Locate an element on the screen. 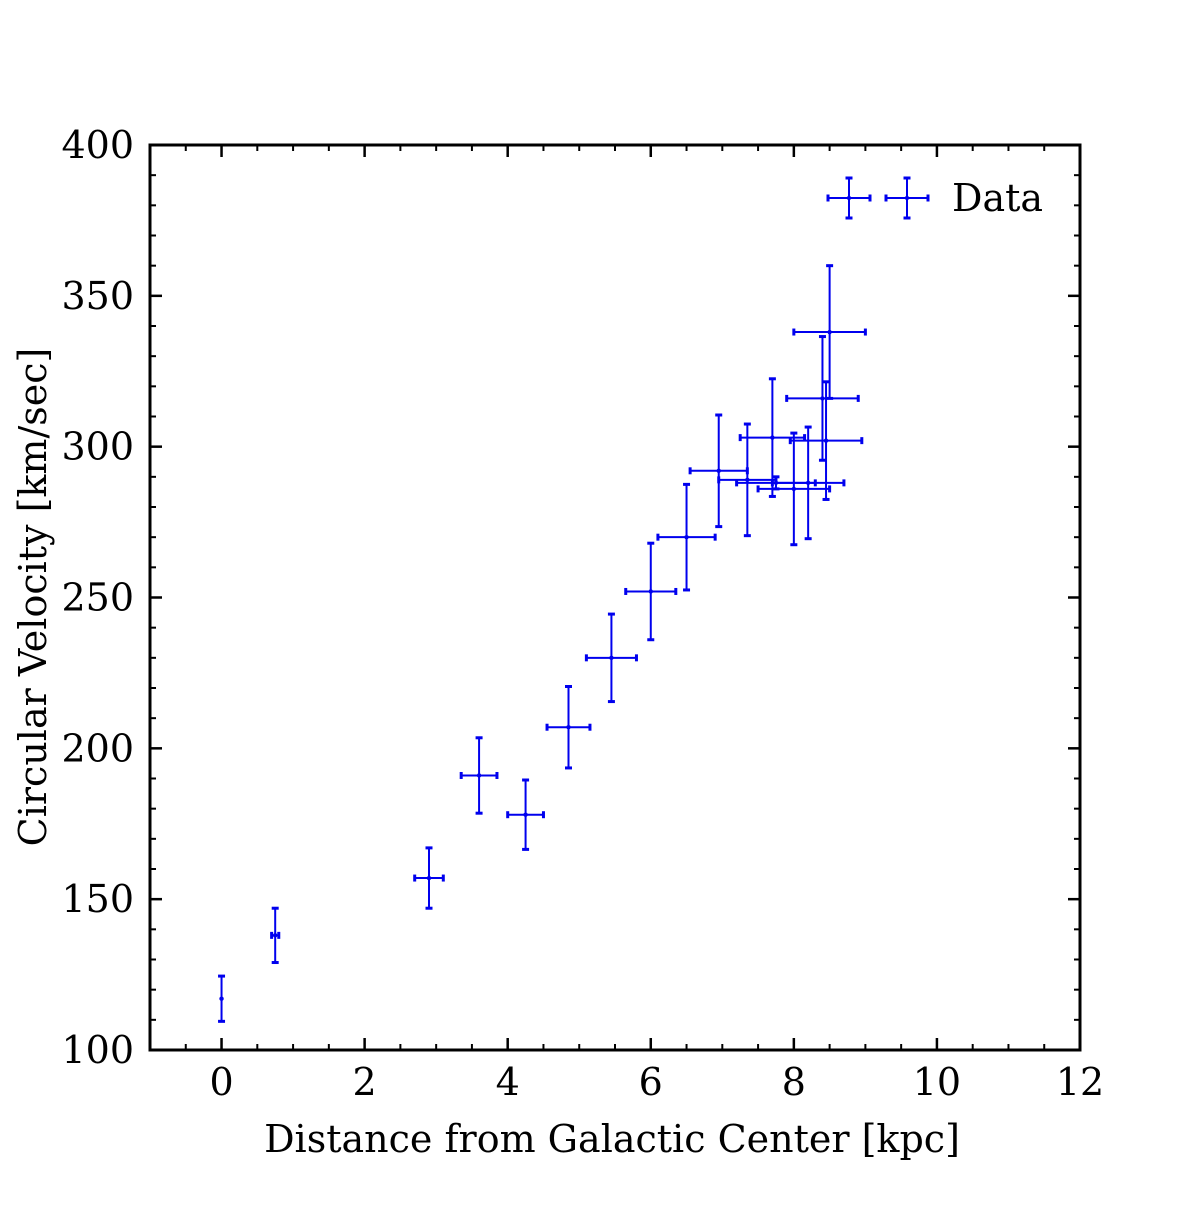 Image resolution: width=1200 pixels, height=1205 pixels. y-tick-label: 250 is located at coordinates (97, 598).